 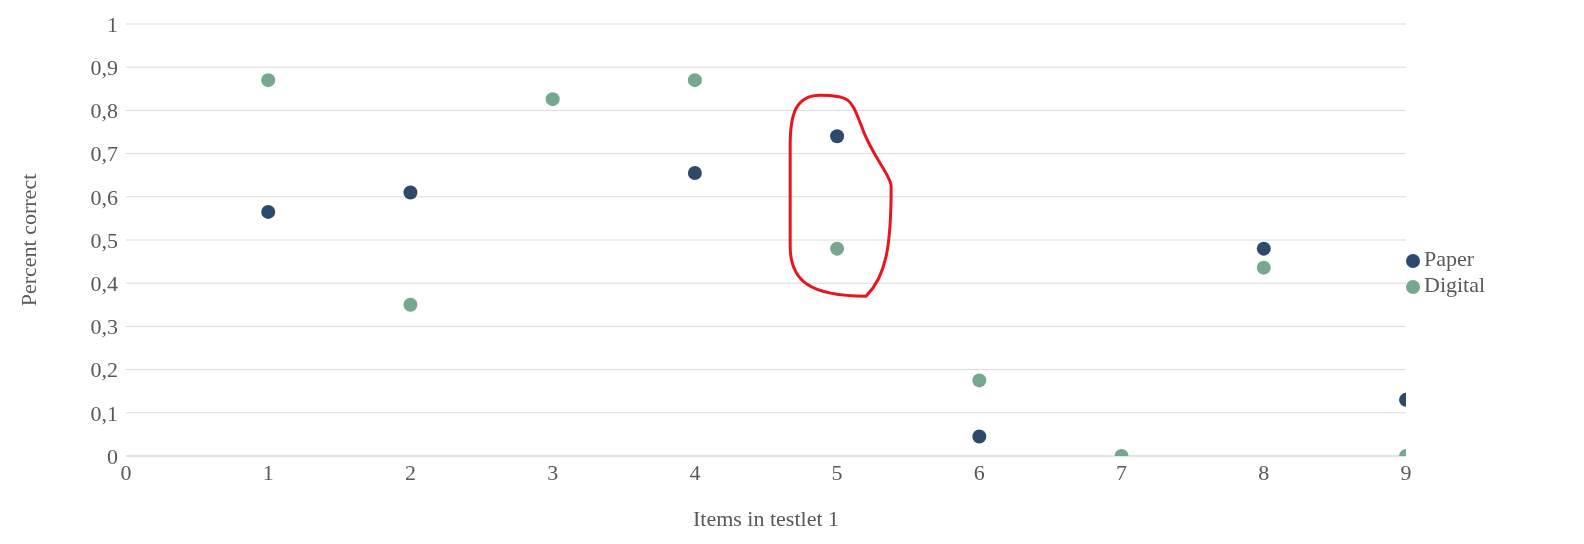 What do you see at coordinates (410, 472) in the screenshot?
I see `x-tick-label: 2` at bounding box center [410, 472].